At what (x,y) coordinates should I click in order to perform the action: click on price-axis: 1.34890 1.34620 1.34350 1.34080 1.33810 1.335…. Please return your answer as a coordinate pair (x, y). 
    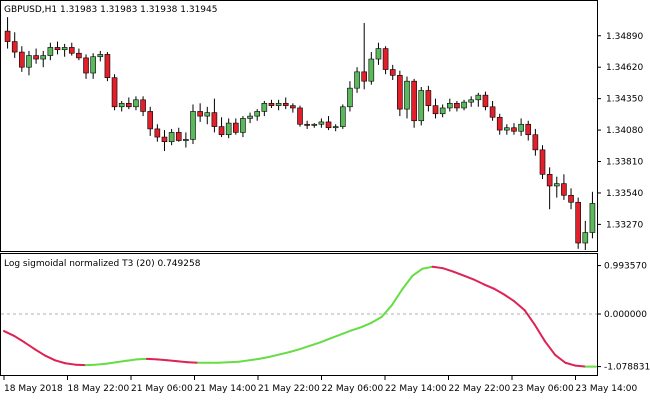
    Looking at the image, I should click on (620, 131).